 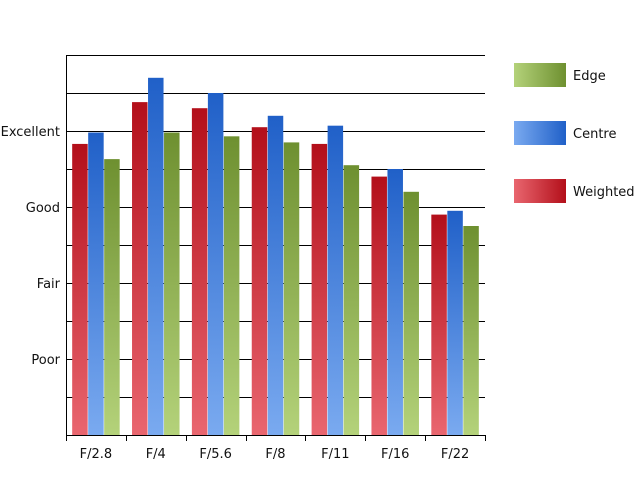 What do you see at coordinates (540, 75) in the screenshot?
I see `legend-swatch-edge` at bounding box center [540, 75].